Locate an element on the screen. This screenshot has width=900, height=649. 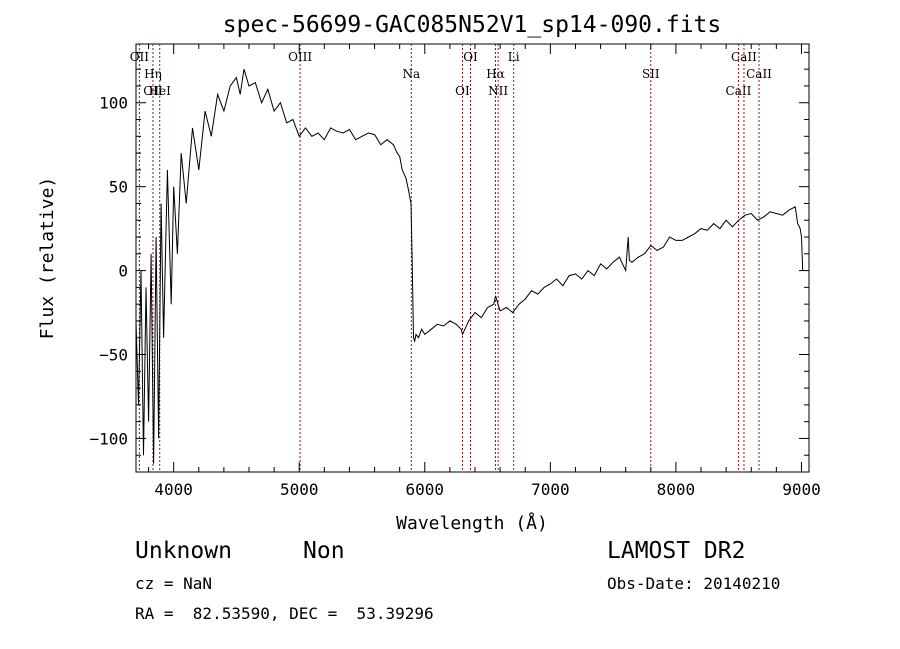
observation-date: Obs-Date: 20140210 is located at coordinates (694, 583).